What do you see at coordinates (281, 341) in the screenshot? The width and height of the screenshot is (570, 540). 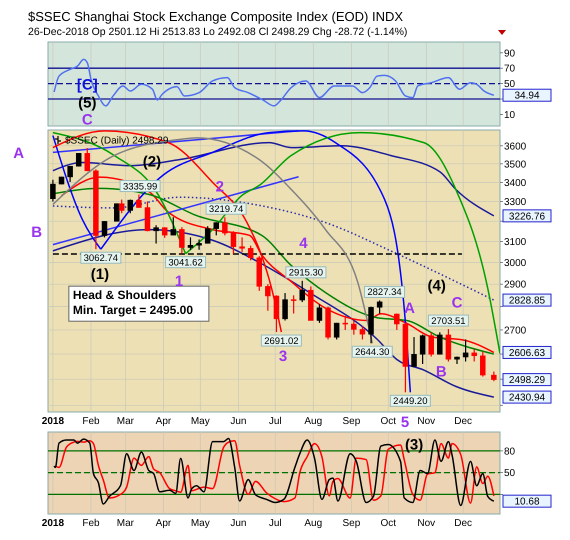 I see `annotation: 2691.02` at bounding box center [281, 341].